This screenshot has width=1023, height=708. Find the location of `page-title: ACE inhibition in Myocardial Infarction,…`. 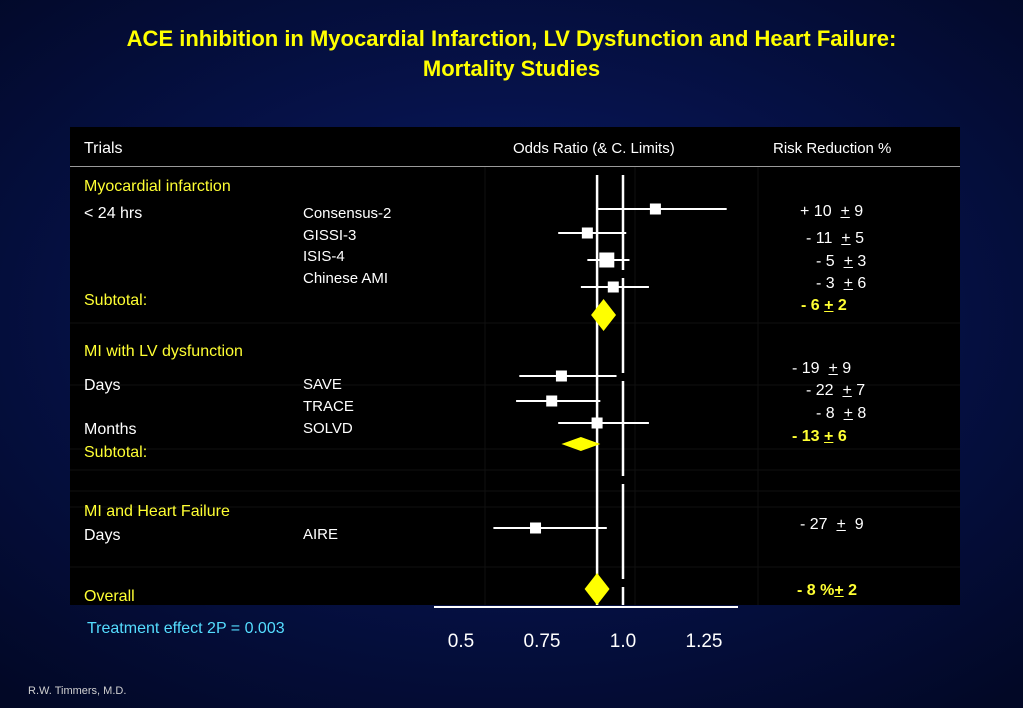

page-title: ACE inhibition in Myocardial Infarction,… is located at coordinates (511, 54).